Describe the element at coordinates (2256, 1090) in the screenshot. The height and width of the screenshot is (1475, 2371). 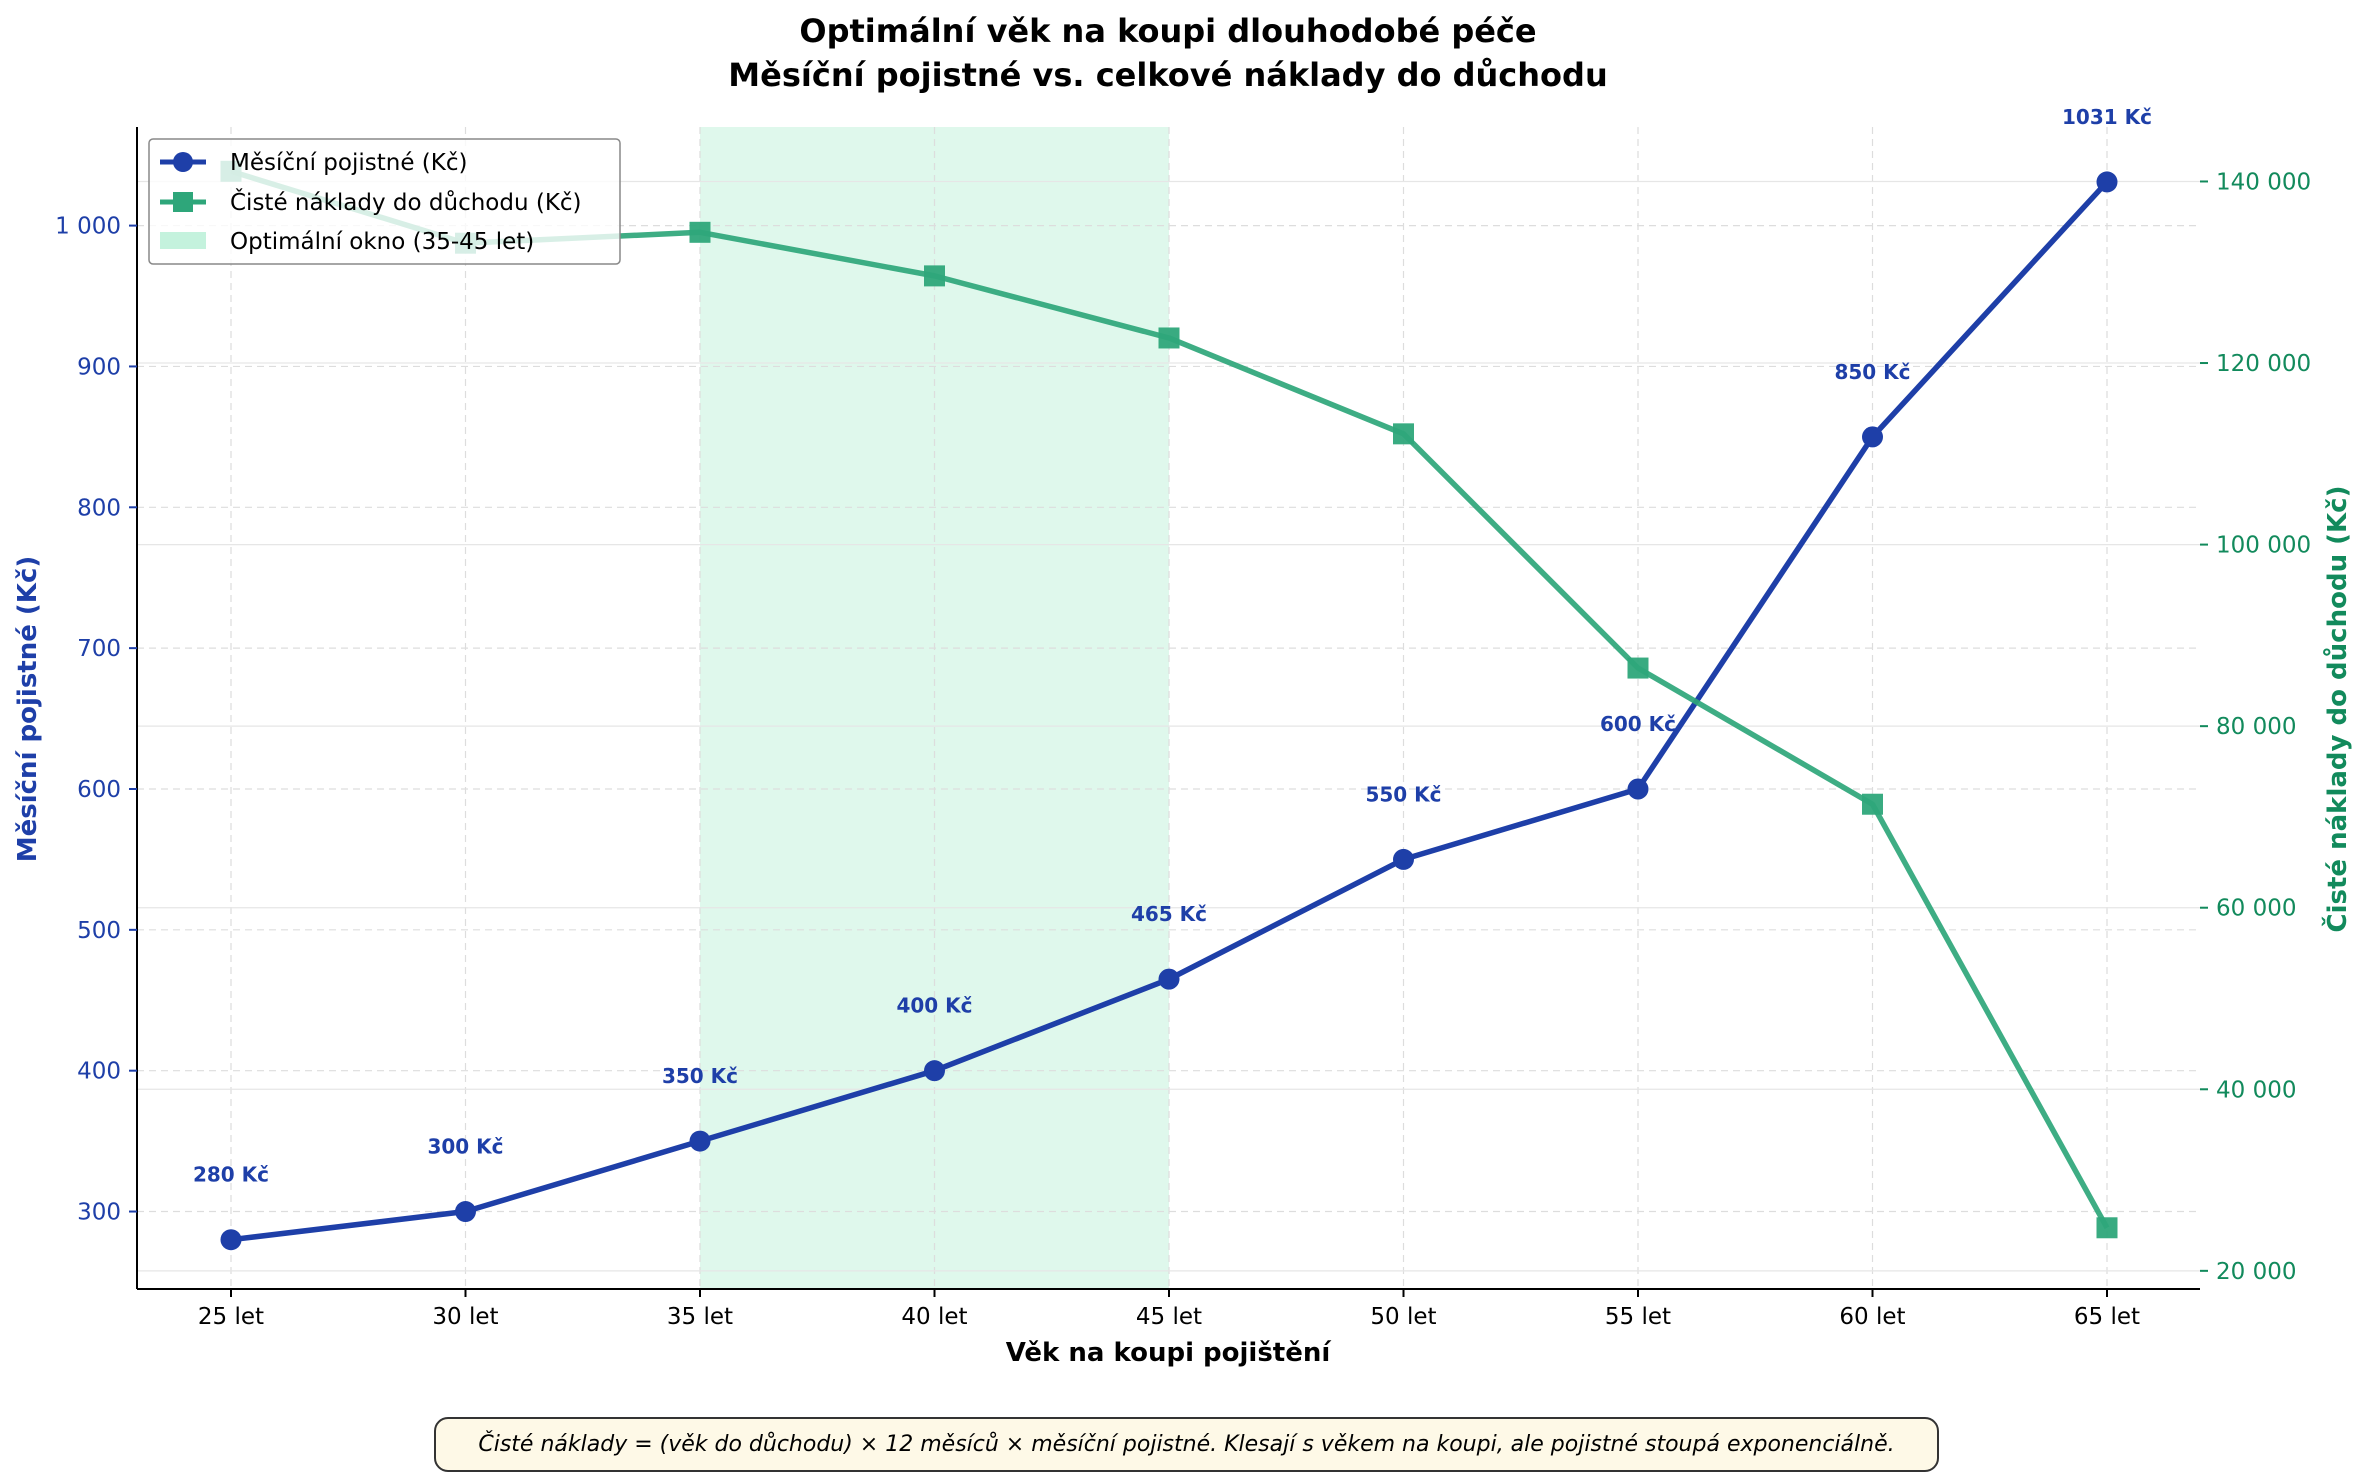
I see `right-tick-label: 40 000` at that location.